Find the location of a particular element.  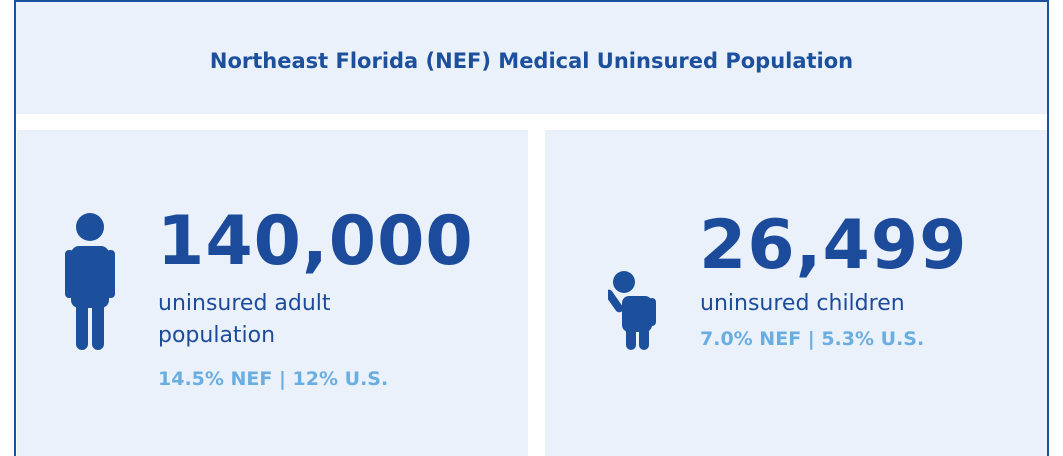

number: 140,000 is located at coordinates (315, 241).